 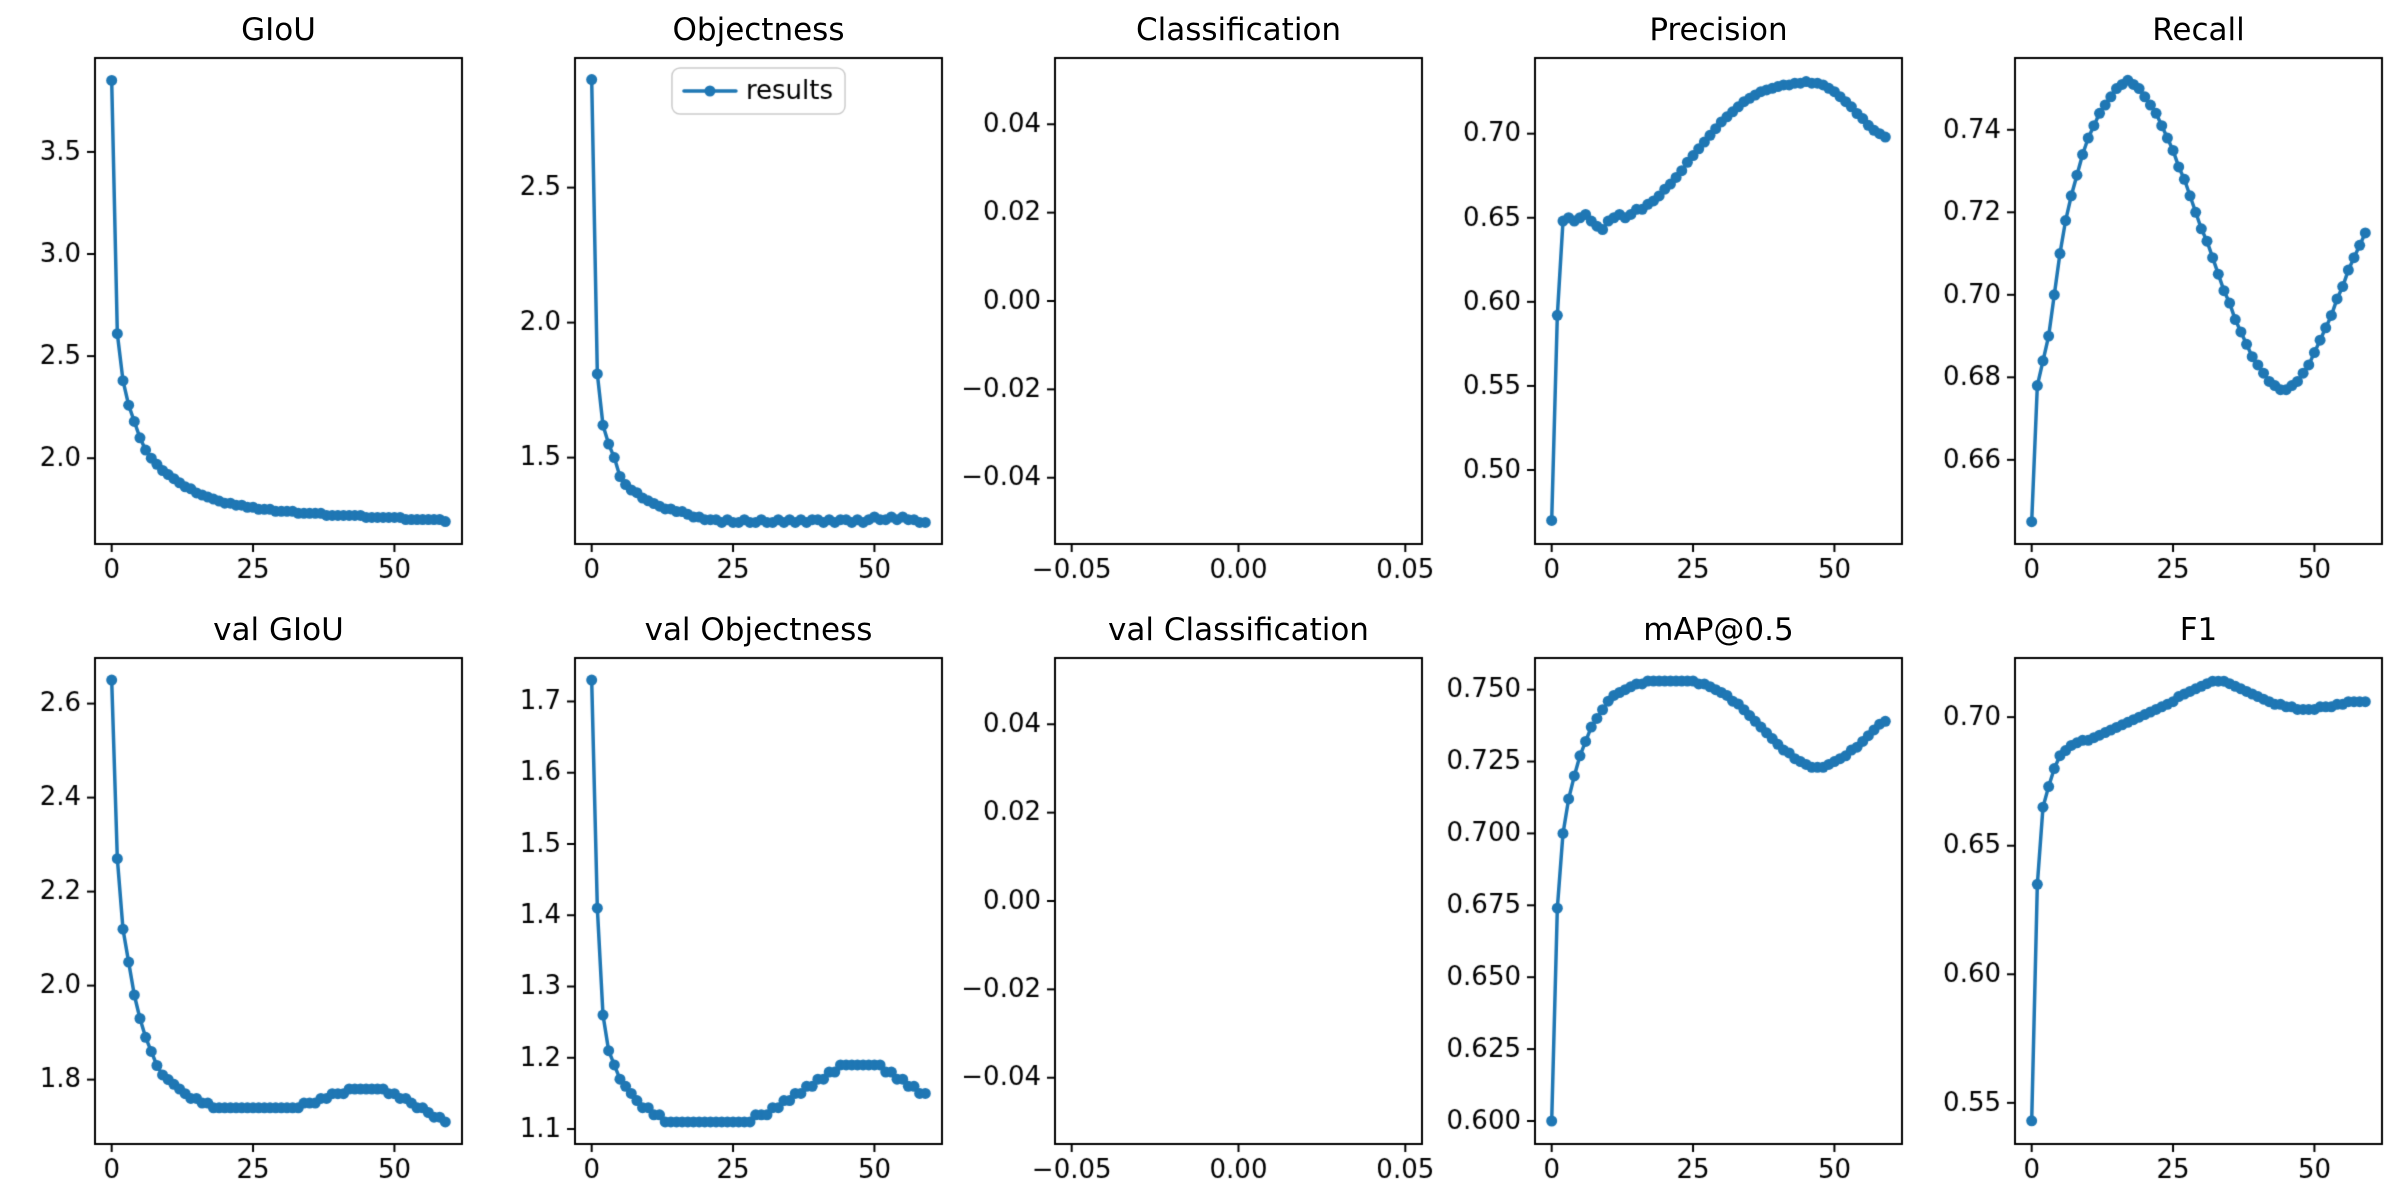 I want to click on subplot-map05: mAP@0.5, so click(x=1680, y=900).